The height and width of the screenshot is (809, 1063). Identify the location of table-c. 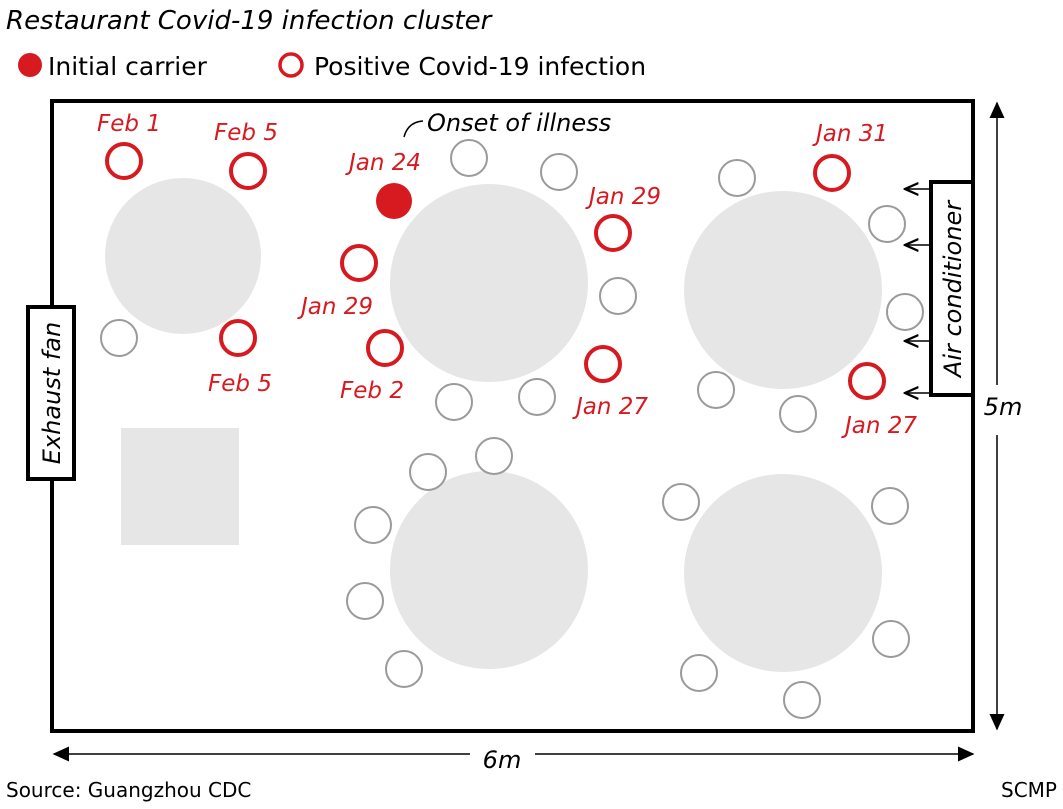
(783, 290).